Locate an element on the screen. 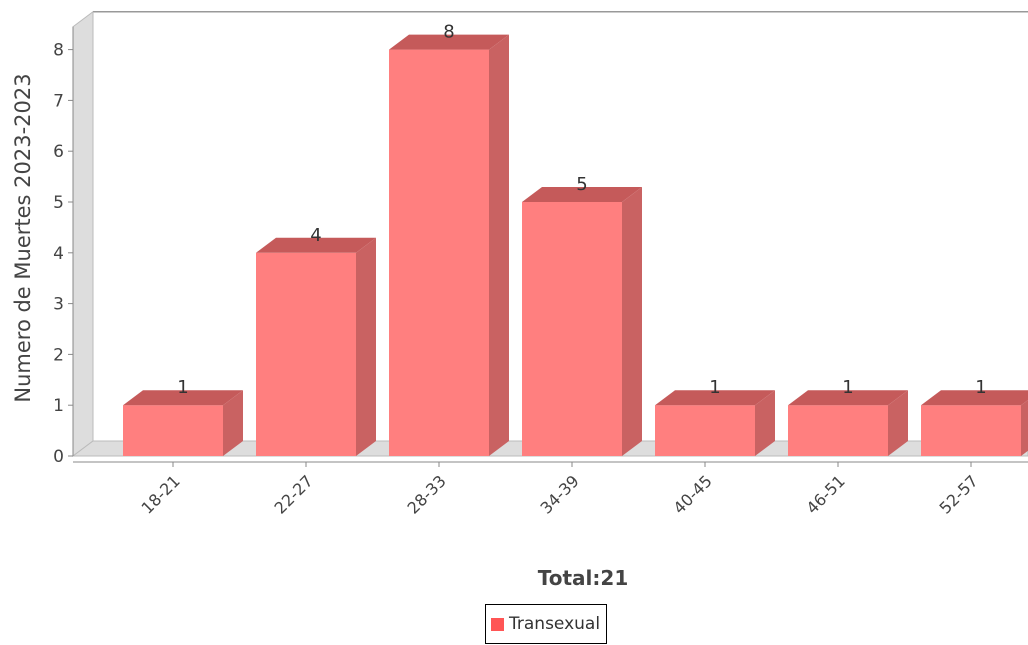  y-tick-label: 2 is located at coordinates (58, 355).